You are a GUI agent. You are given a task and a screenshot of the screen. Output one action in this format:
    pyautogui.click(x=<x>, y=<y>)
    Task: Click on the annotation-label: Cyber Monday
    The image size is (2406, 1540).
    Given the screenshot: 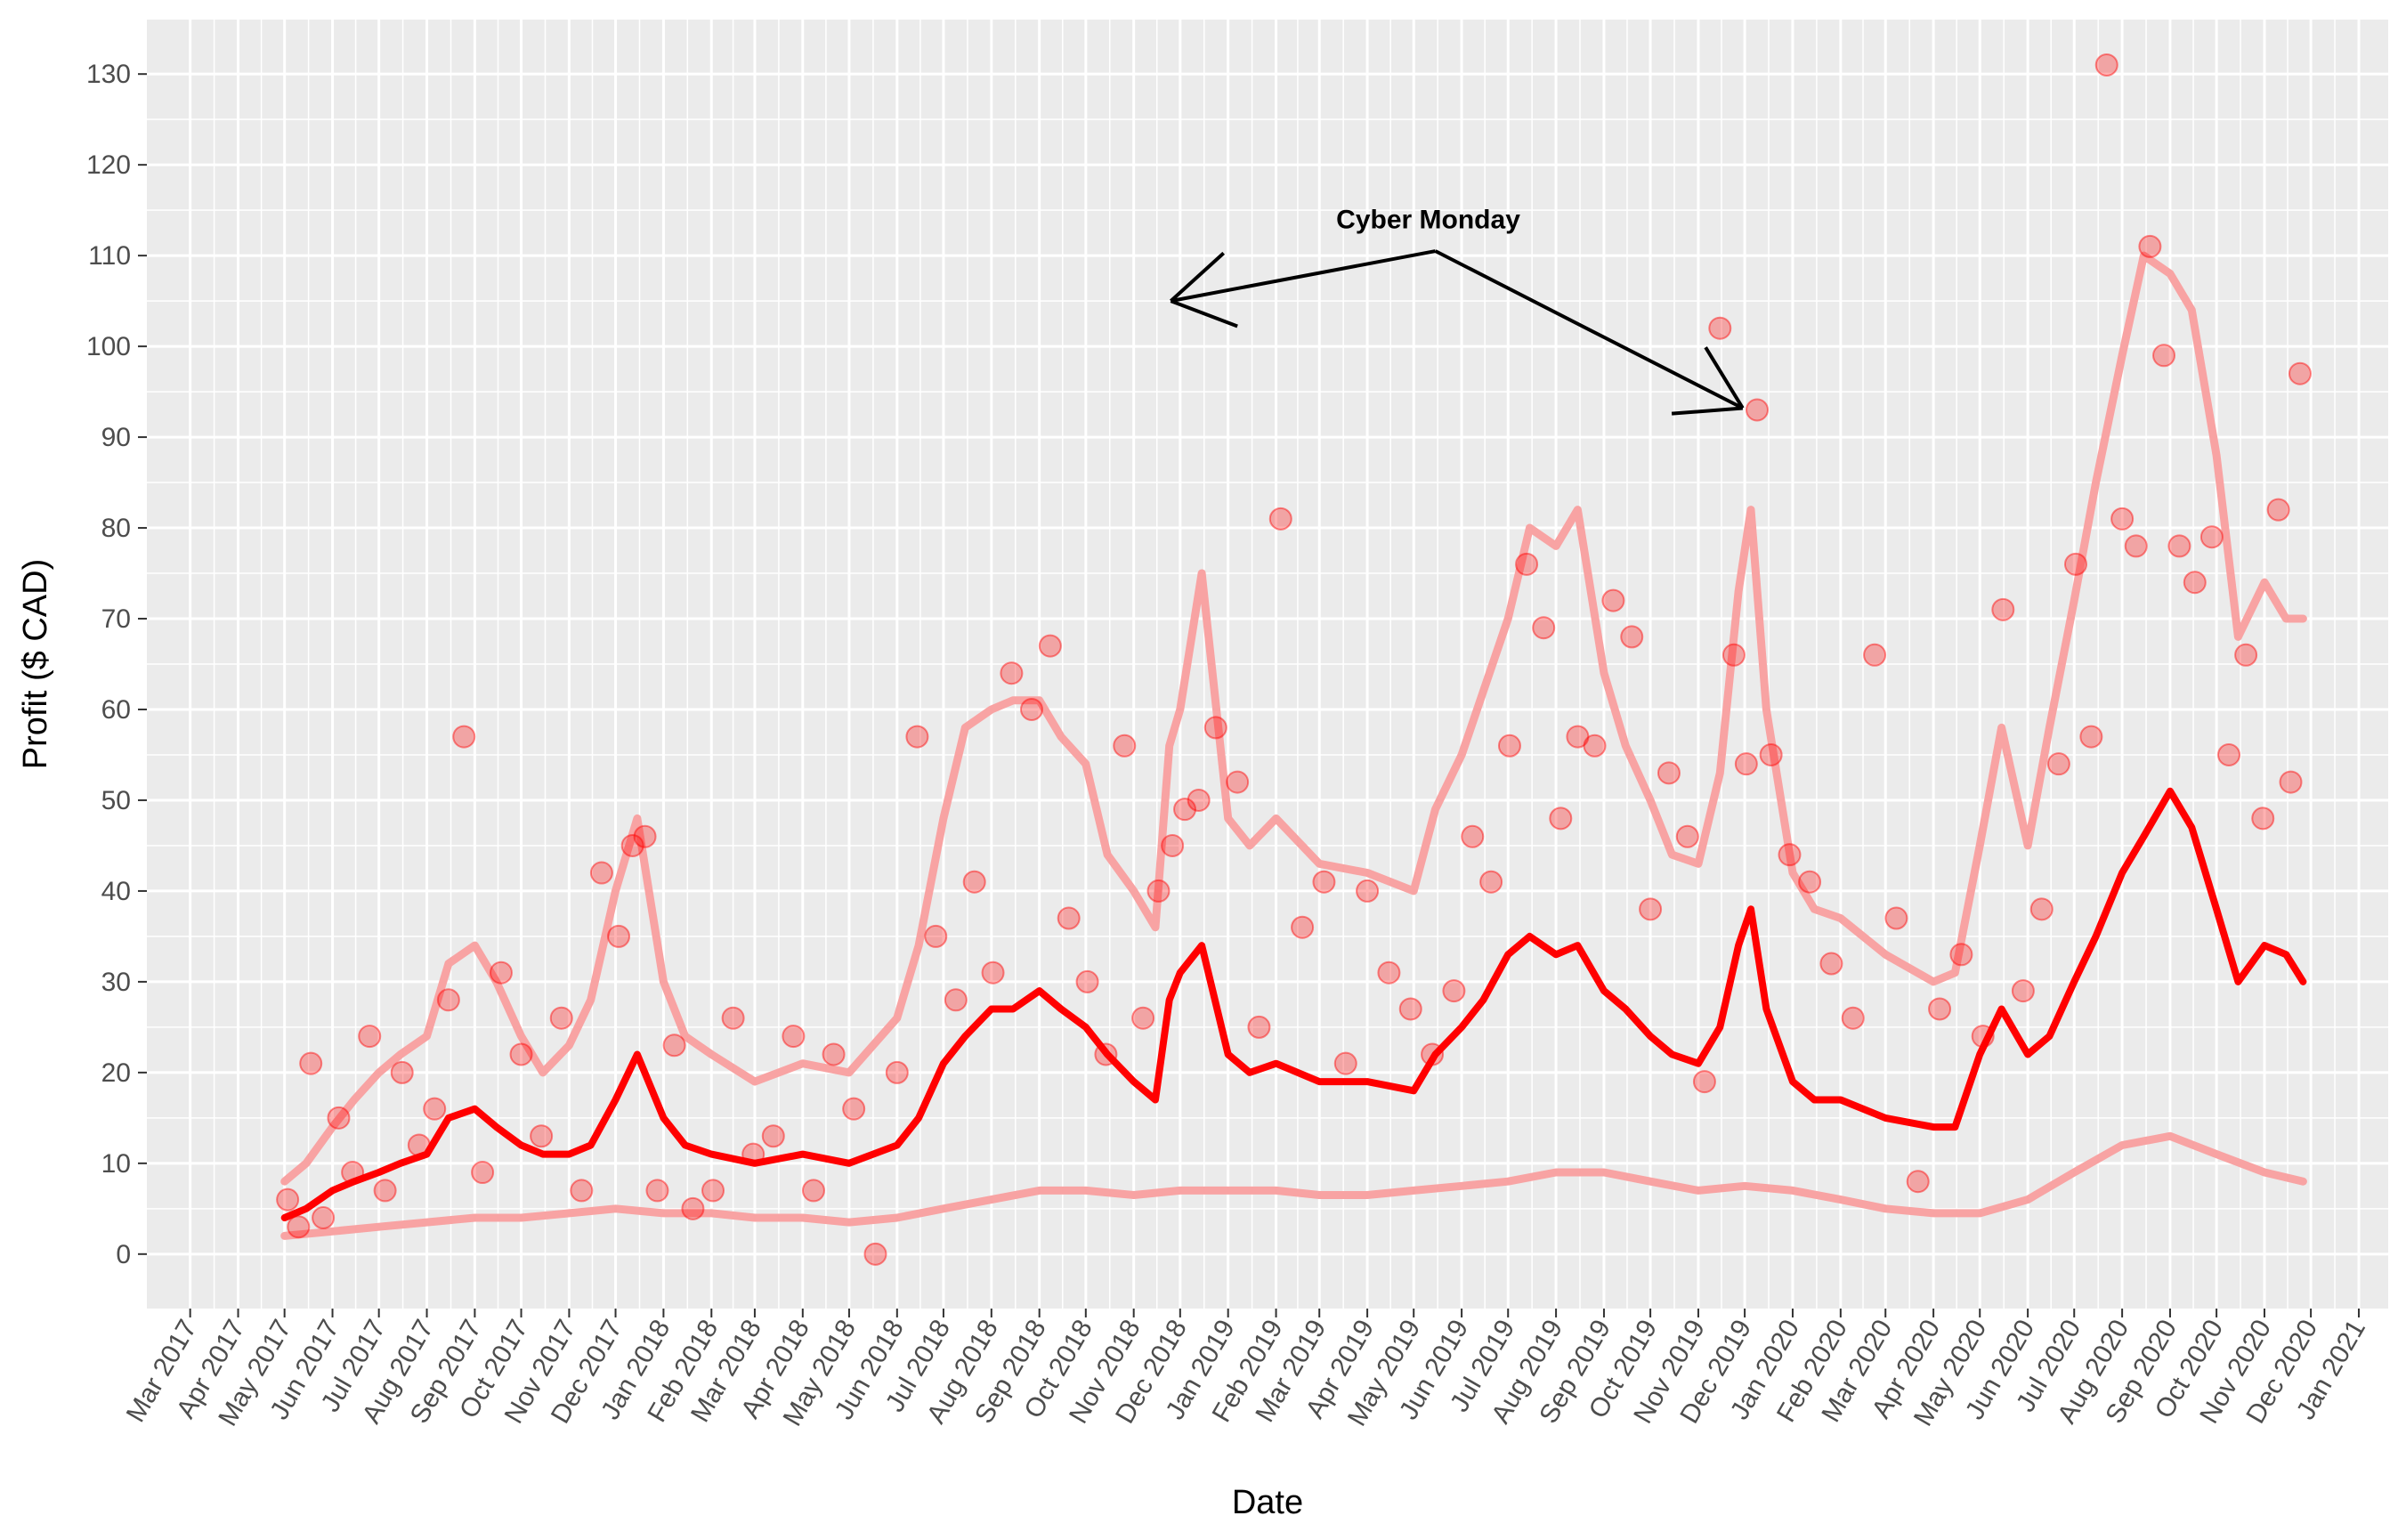 What is the action you would take?
    pyautogui.click(x=1428, y=220)
    